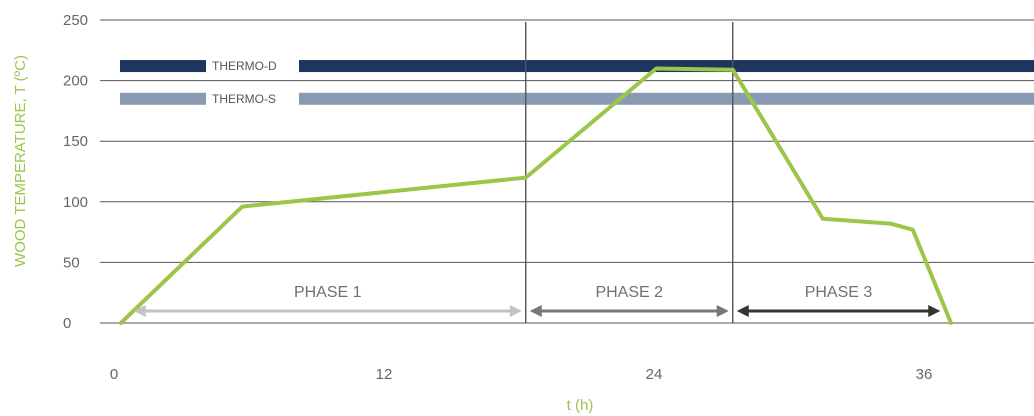 This screenshot has width=1034, height=416. I want to click on phase-3-arrow: PHASE 3, so click(838, 300).